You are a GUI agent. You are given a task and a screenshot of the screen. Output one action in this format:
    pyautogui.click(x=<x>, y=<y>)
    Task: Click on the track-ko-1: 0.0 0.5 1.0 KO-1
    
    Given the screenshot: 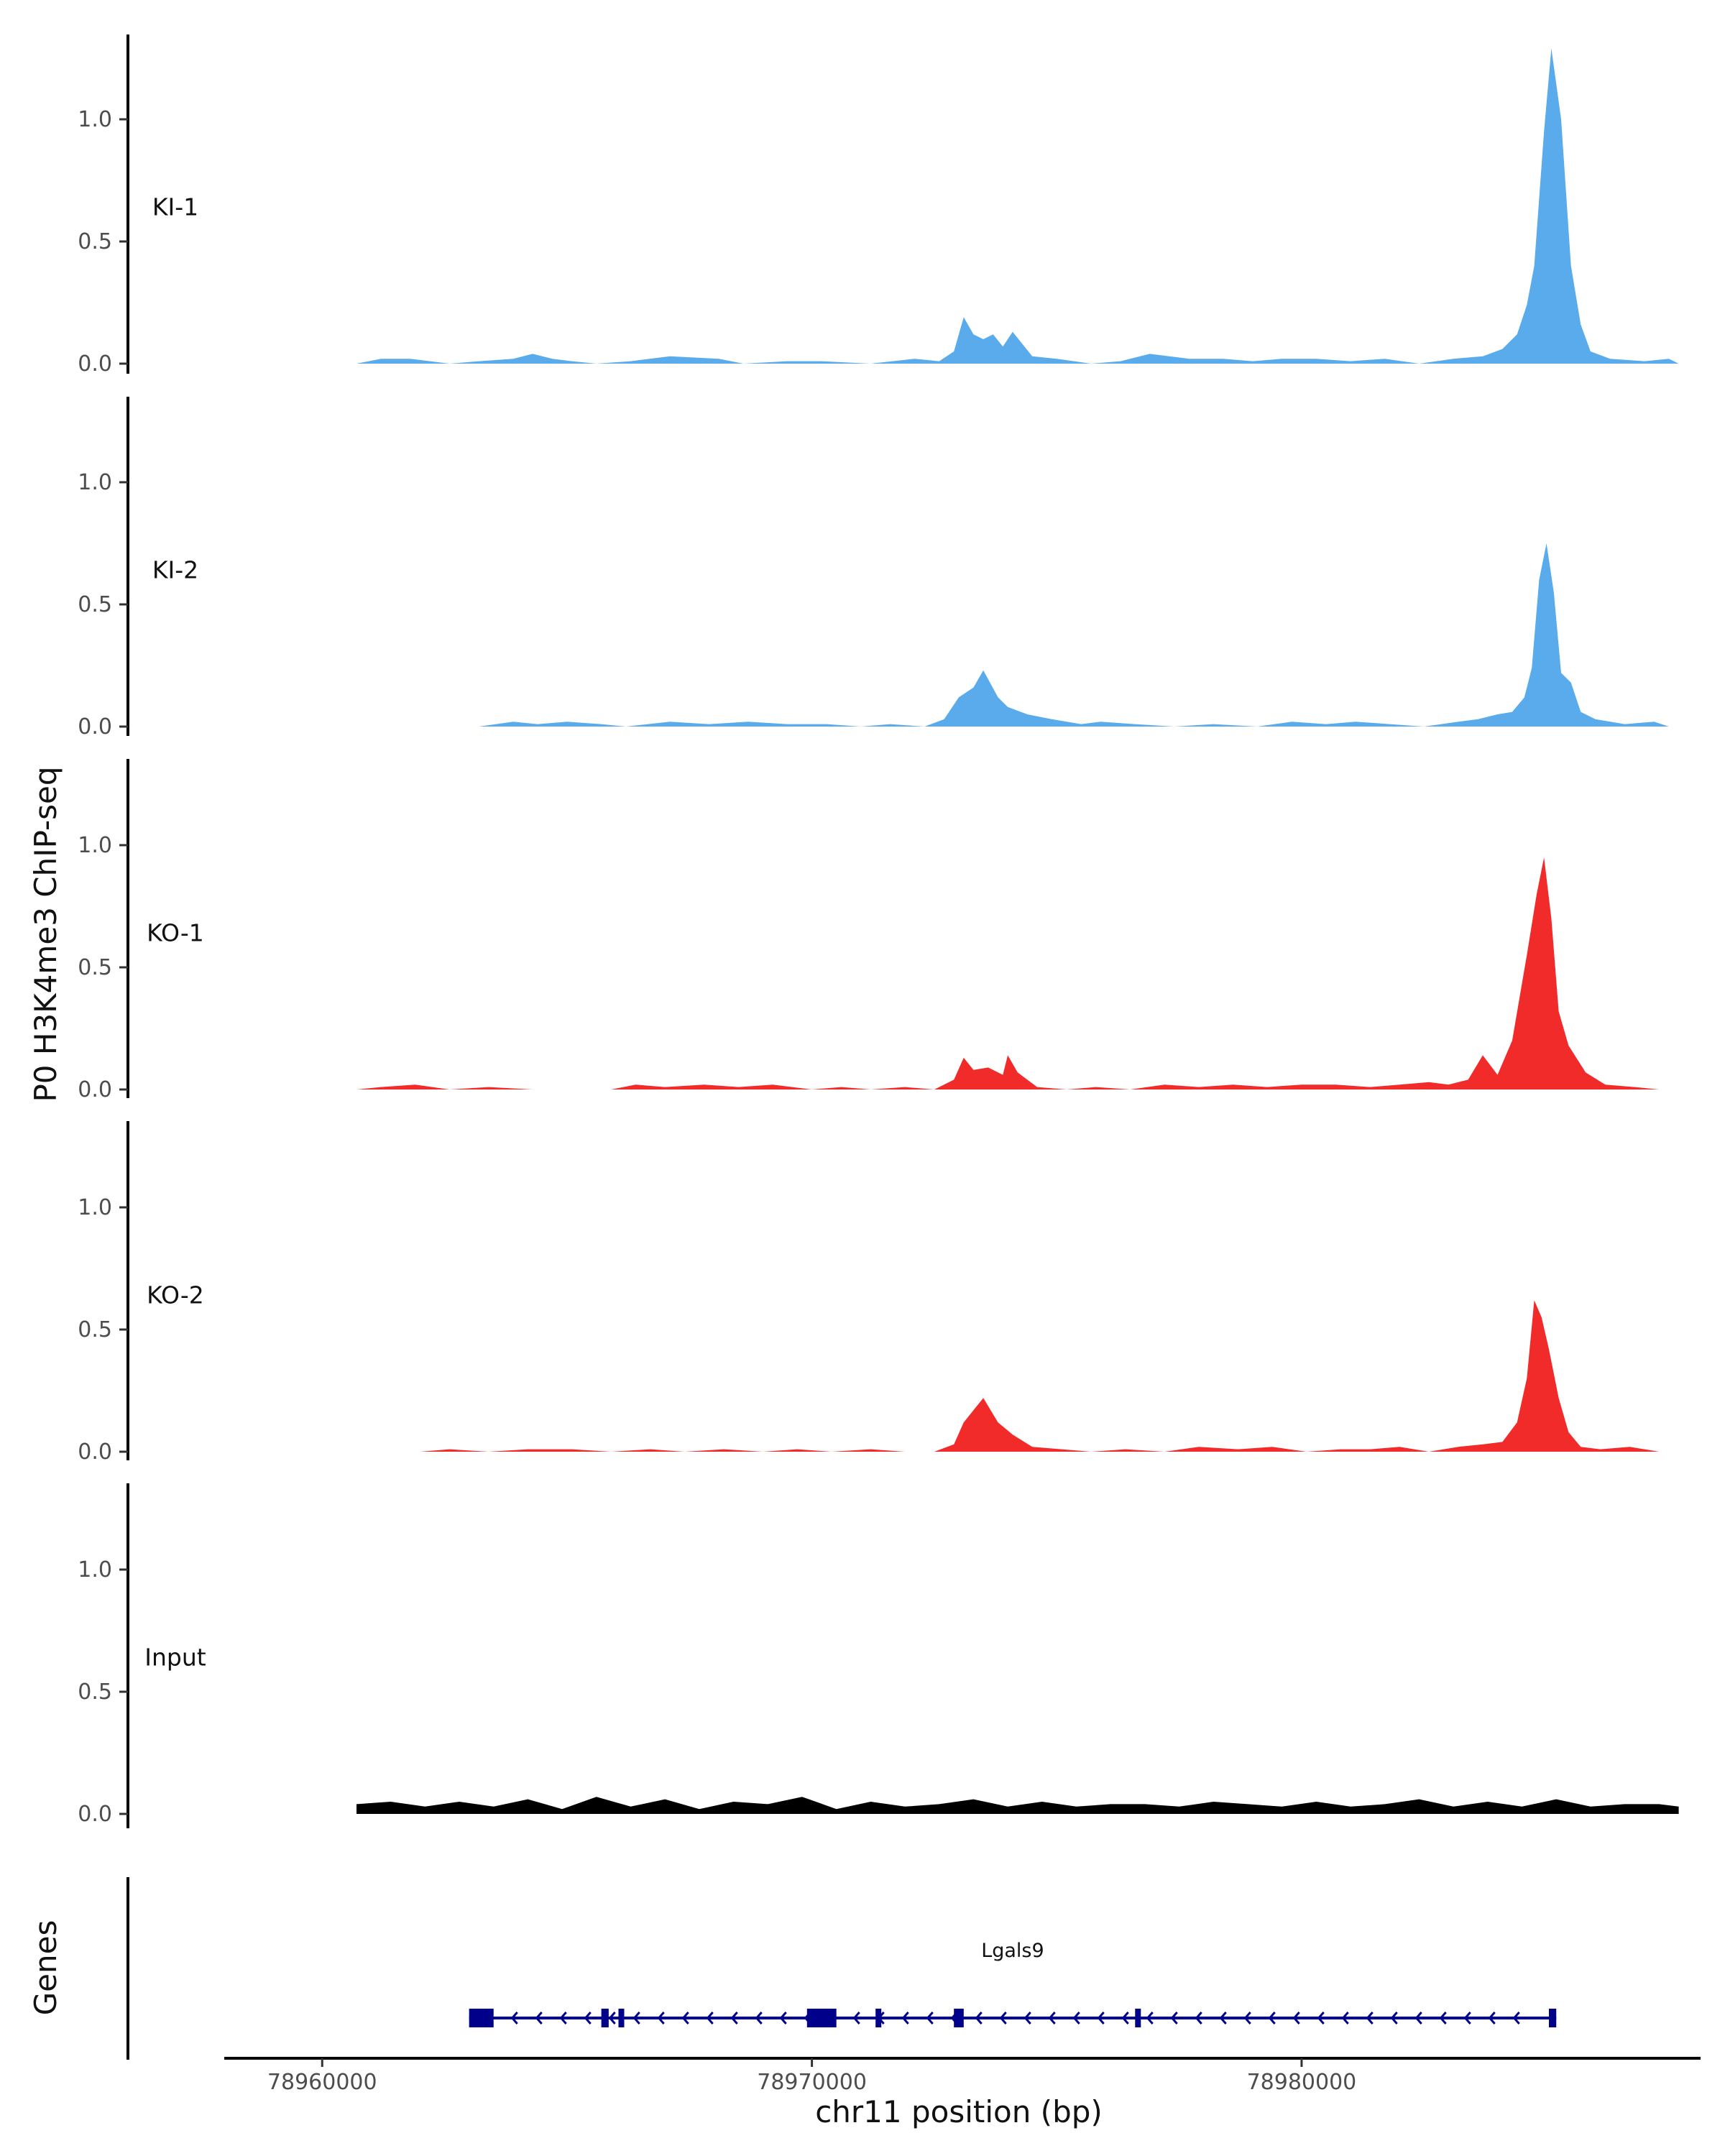 What is the action you would take?
    pyautogui.click(x=869, y=931)
    